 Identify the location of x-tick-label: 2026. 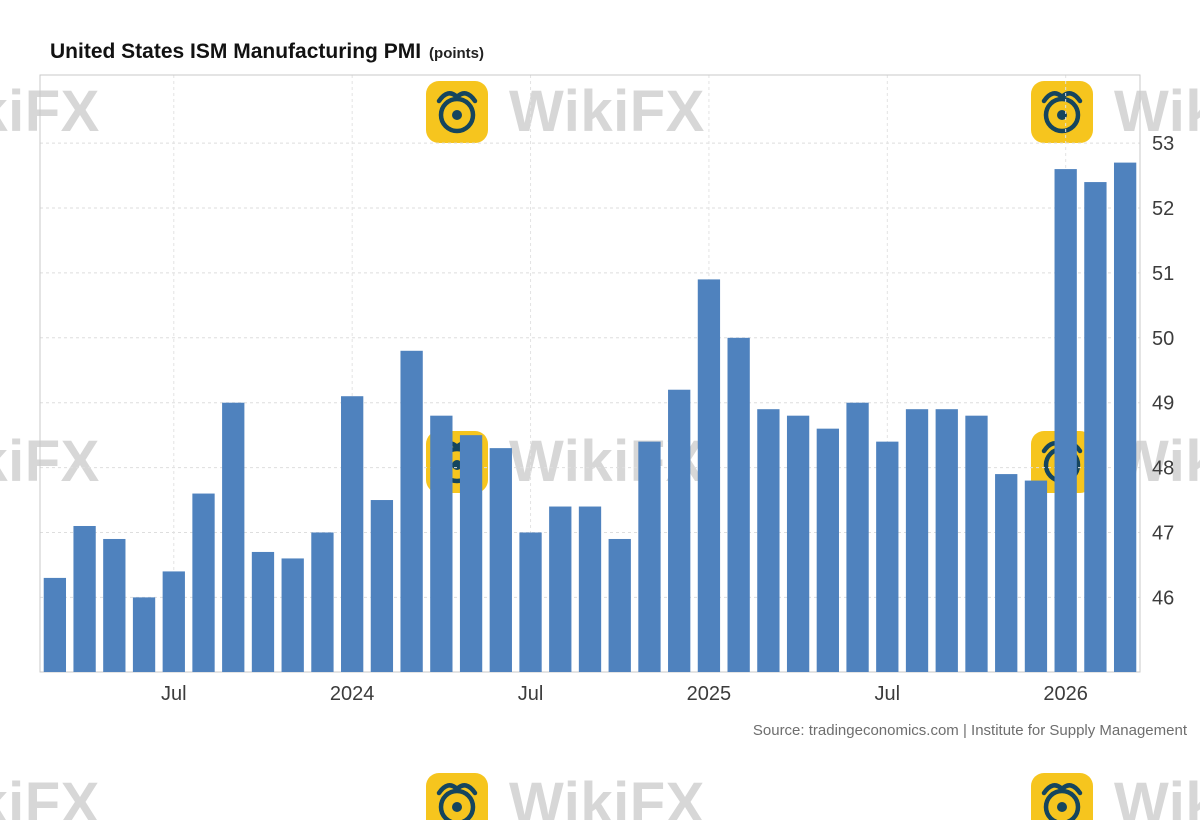
(1065, 694).